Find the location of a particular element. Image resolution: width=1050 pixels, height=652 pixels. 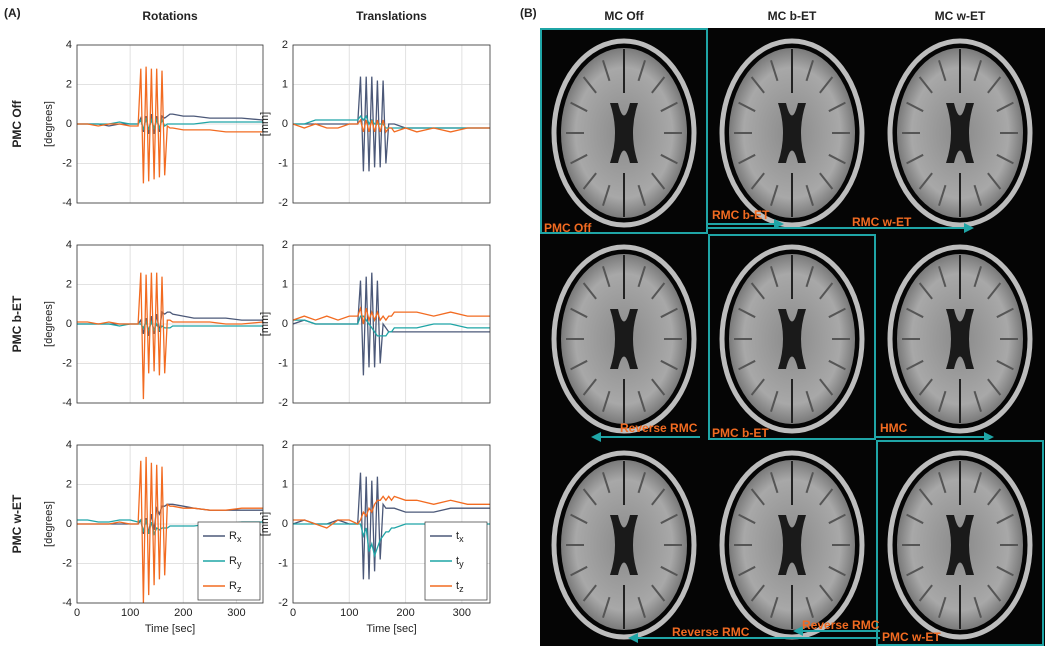

highlight-box is located at coordinates (624, 131).